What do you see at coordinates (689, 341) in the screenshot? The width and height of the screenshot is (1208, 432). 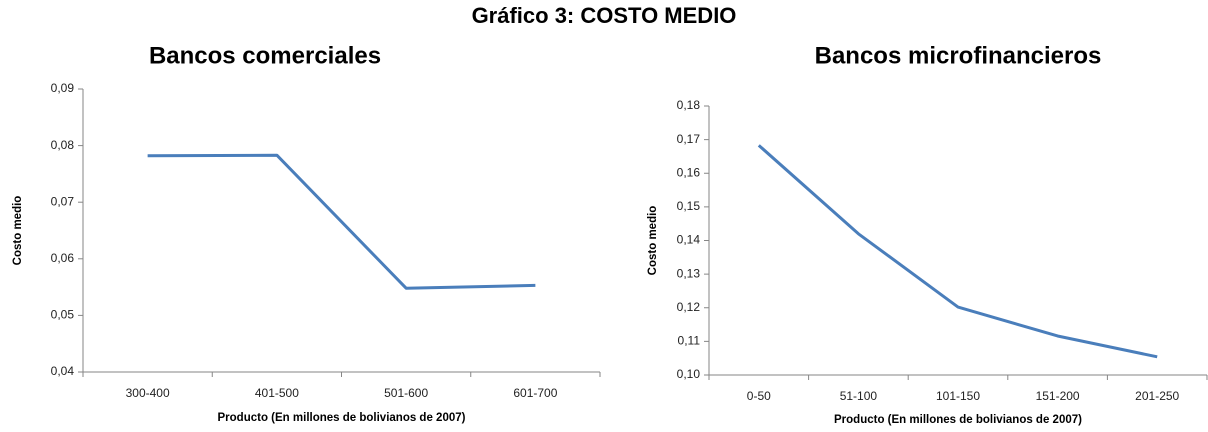 I see `y-tick-label: 0,11` at bounding box center [689, 341].